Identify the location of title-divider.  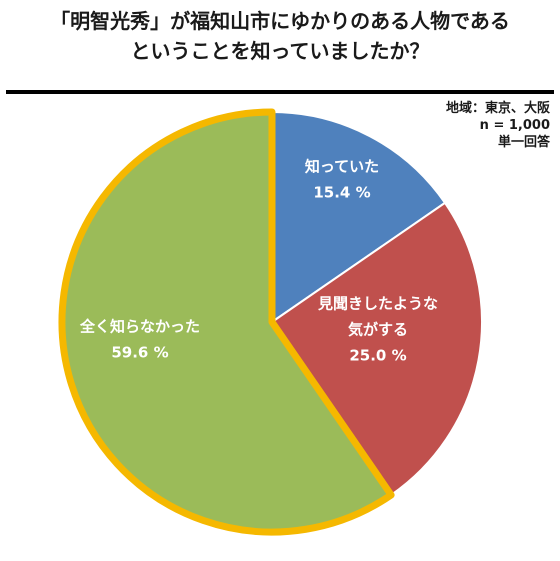
(280, 92).